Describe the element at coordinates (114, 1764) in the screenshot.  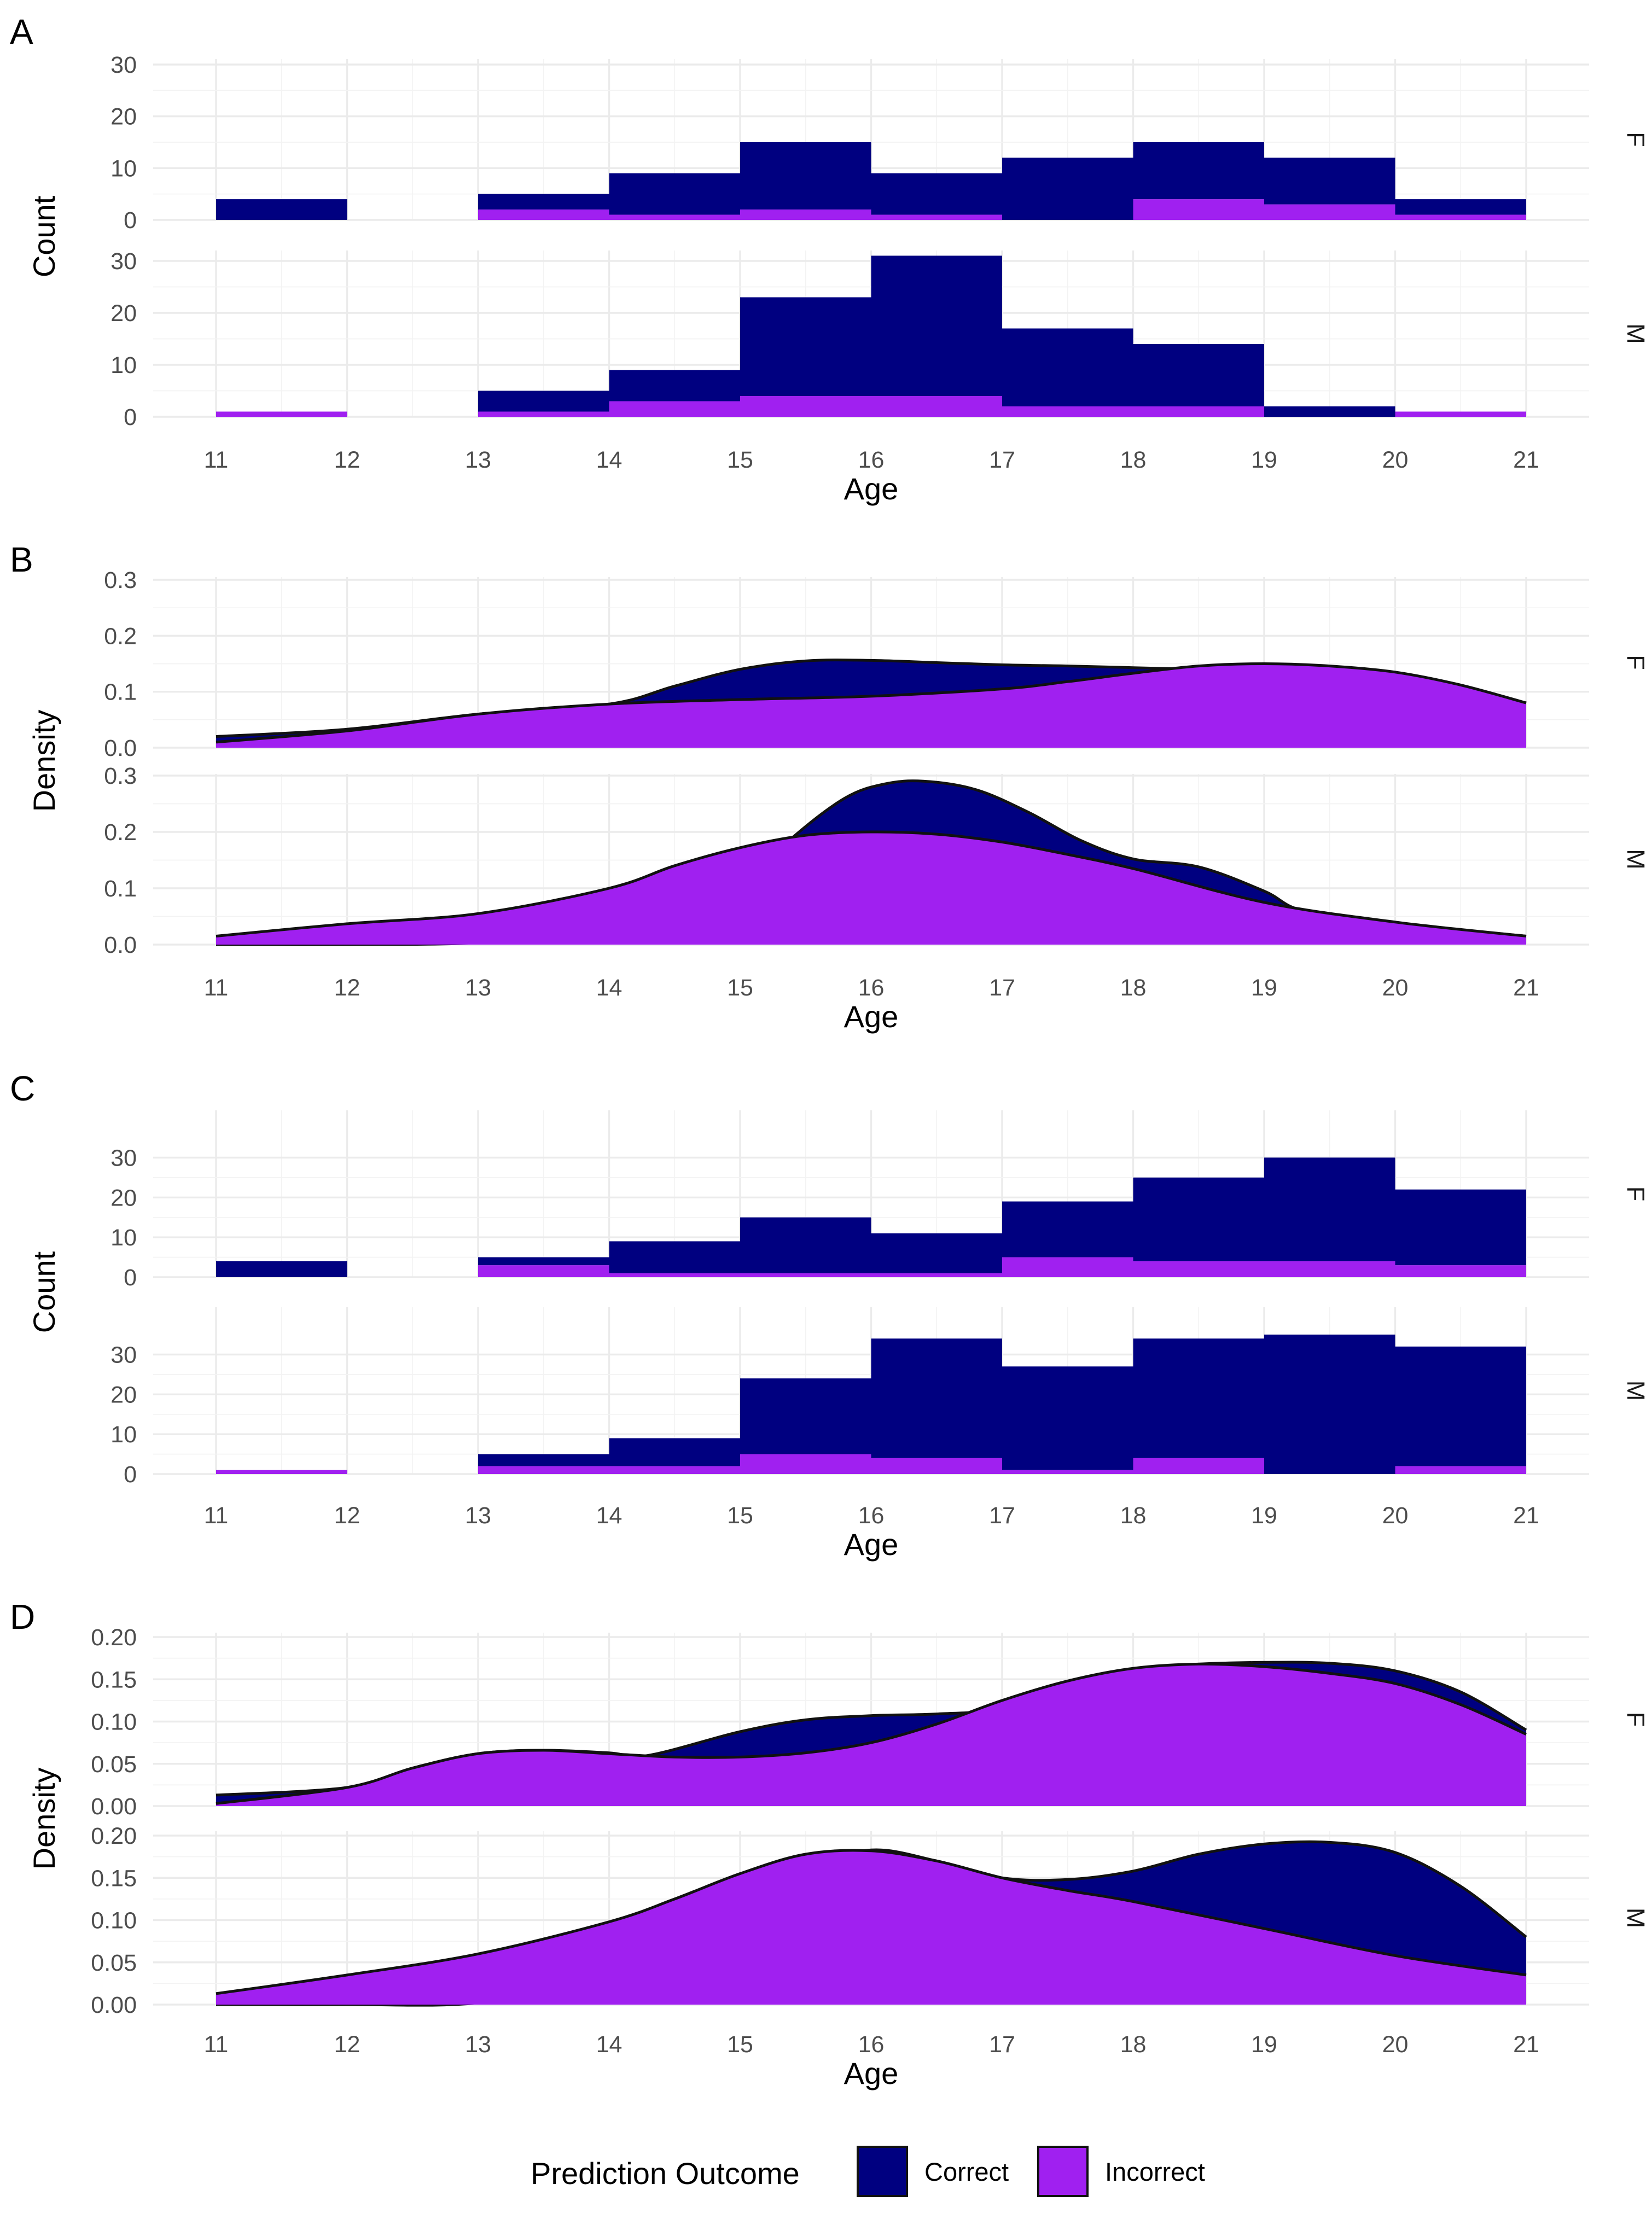
I see `y-tick-label: 0.05` at that location.